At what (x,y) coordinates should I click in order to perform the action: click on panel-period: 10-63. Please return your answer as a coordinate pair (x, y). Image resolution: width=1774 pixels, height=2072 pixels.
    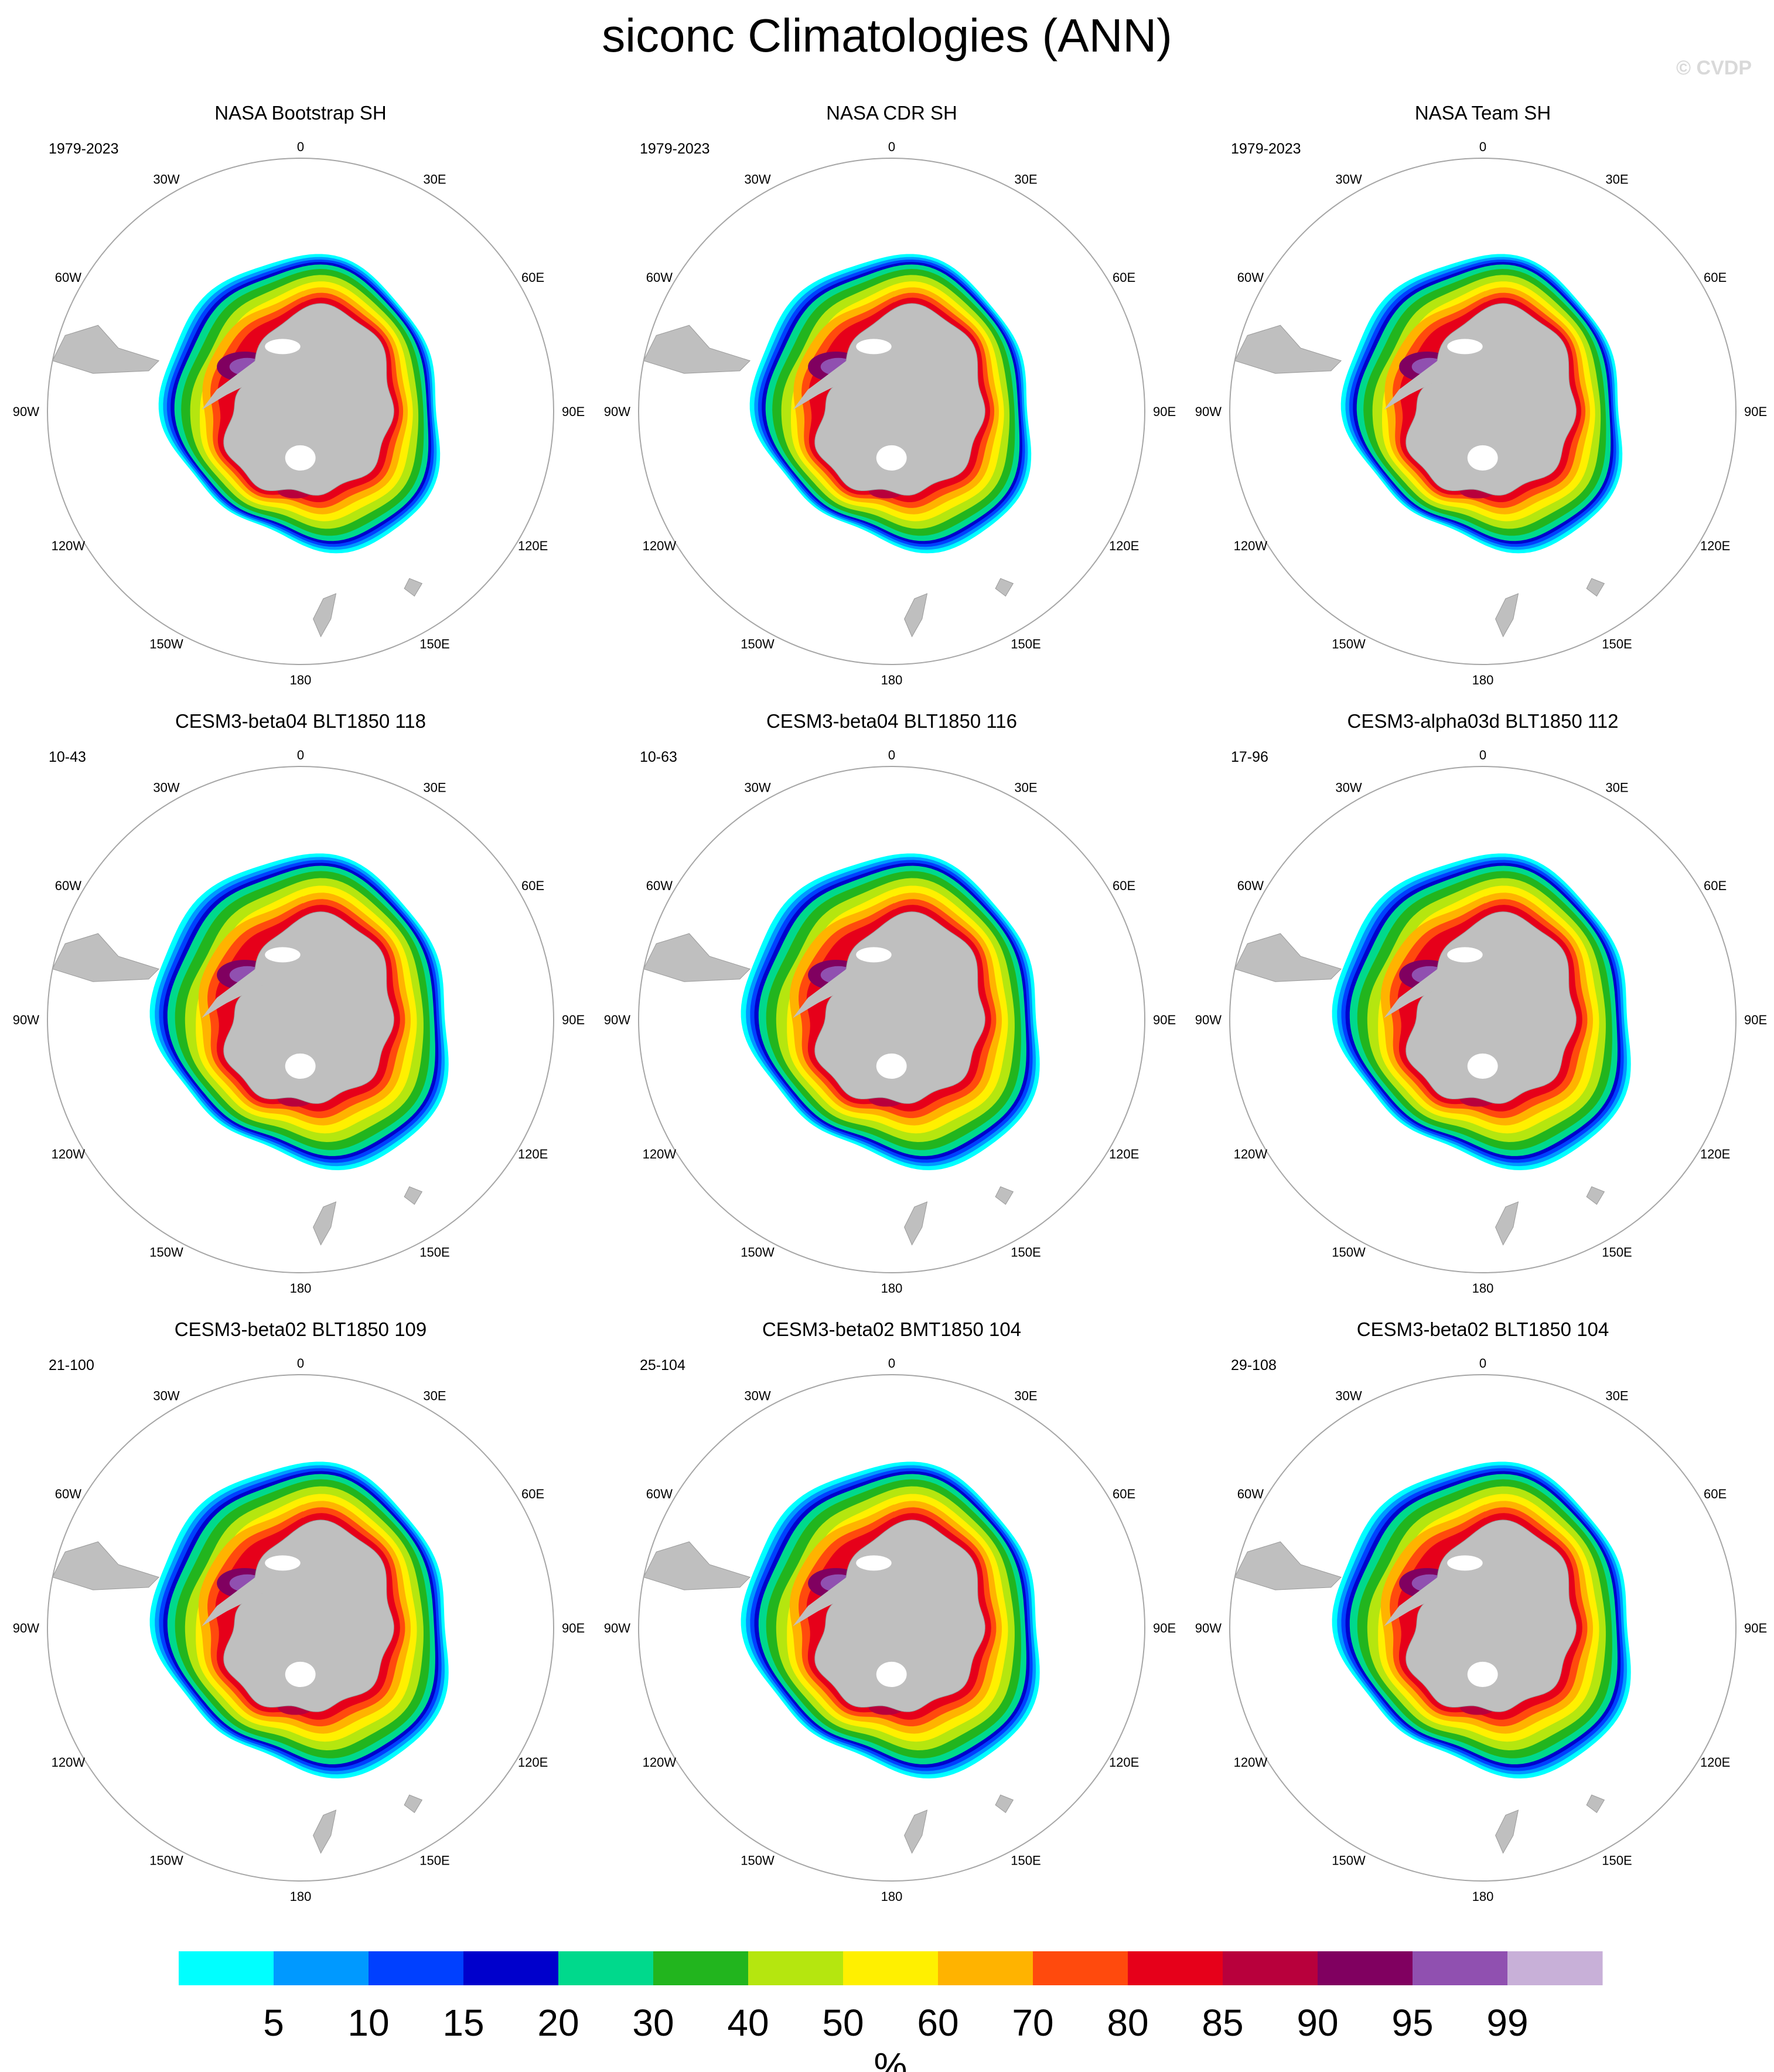
    Looking at the image, I should click on (659, 757).